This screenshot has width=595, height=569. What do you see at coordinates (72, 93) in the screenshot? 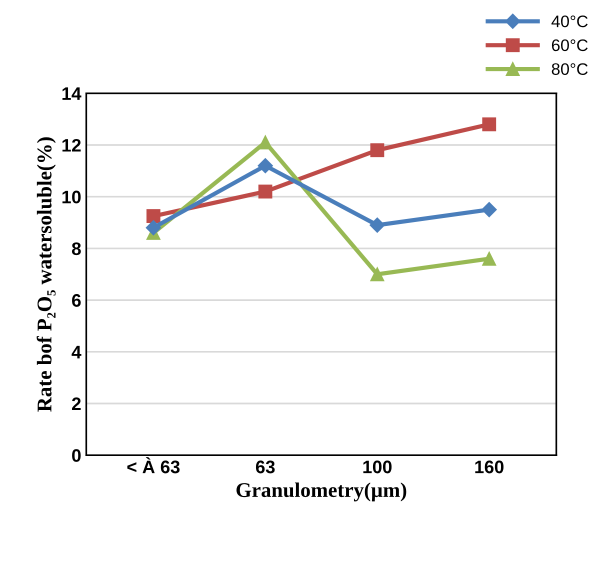
I see `y-tick-label: 14` at bounding box center [72, 93].